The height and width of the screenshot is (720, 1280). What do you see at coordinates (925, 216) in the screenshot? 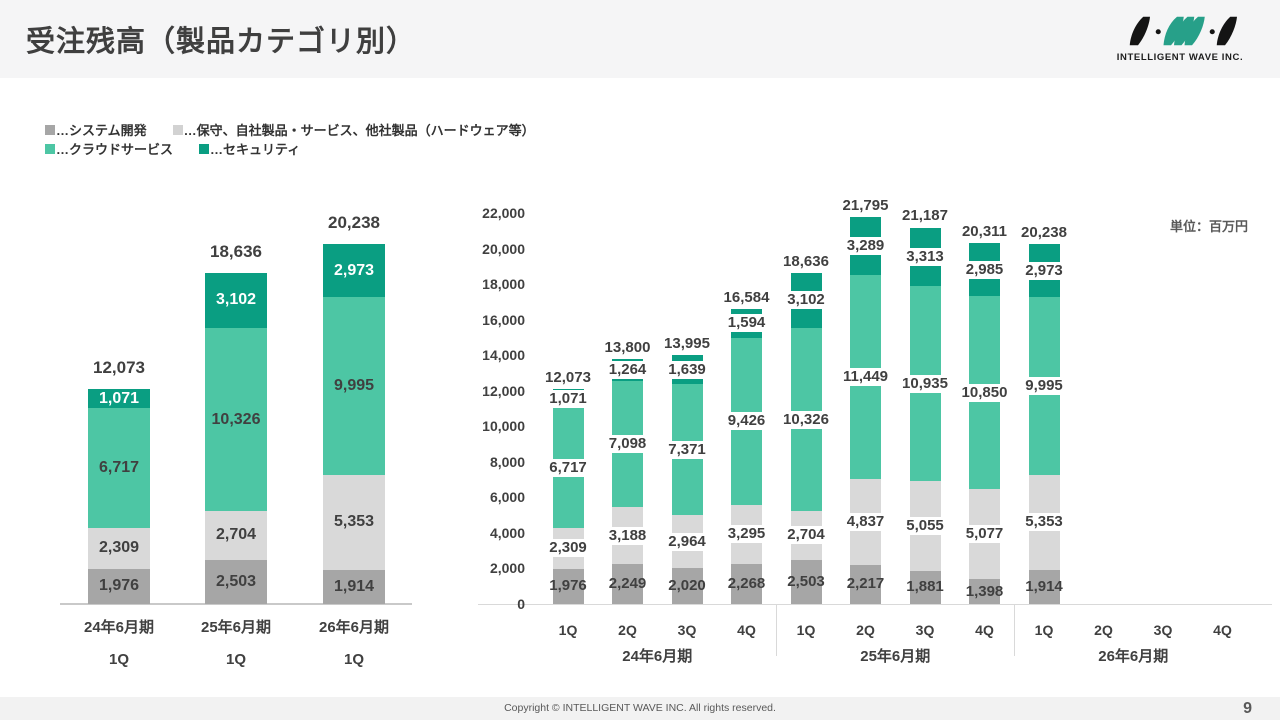
I see `total-label: 21,187` at bounding box center [925, 216].